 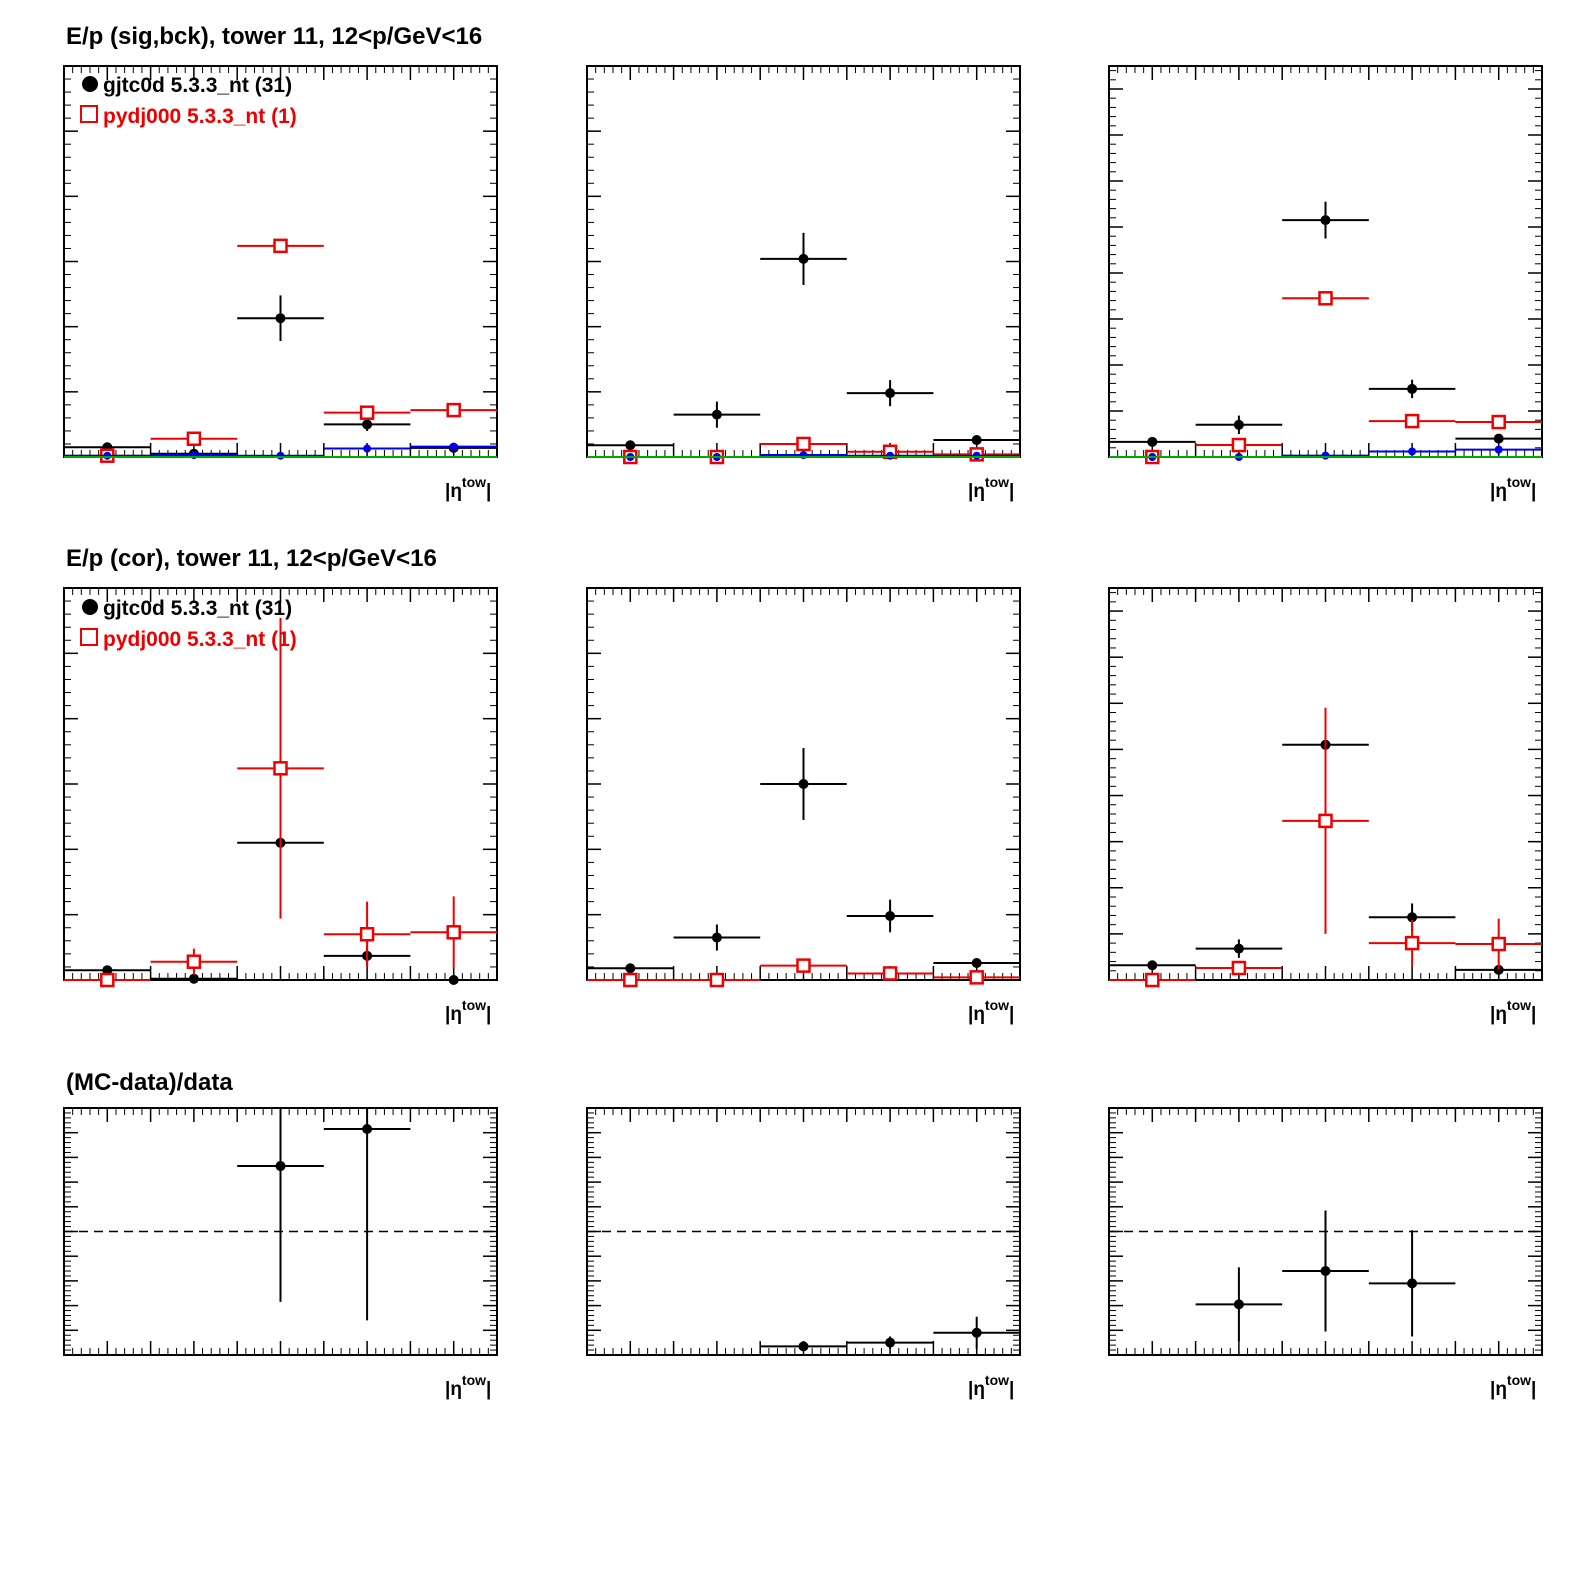 What do you see at coordinates (803, 806) in the screenshot?
I see `panel-cor-had: |ηtow|` at bounding box center [803, 806].